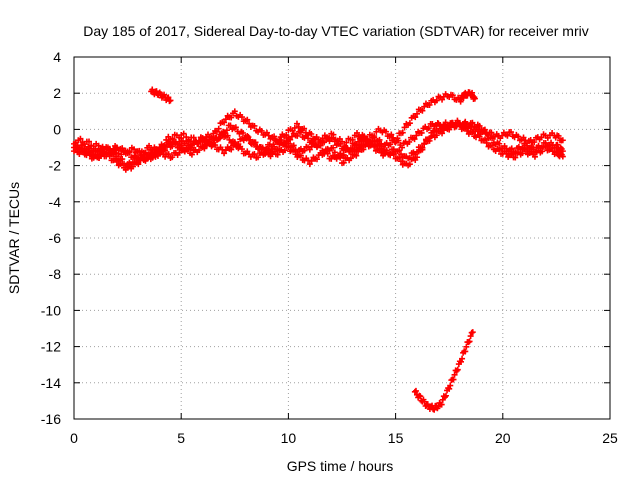  Describe the element at coordinates (55, 274) in the screenshot. I see `y-tick-label: -8` at that location.